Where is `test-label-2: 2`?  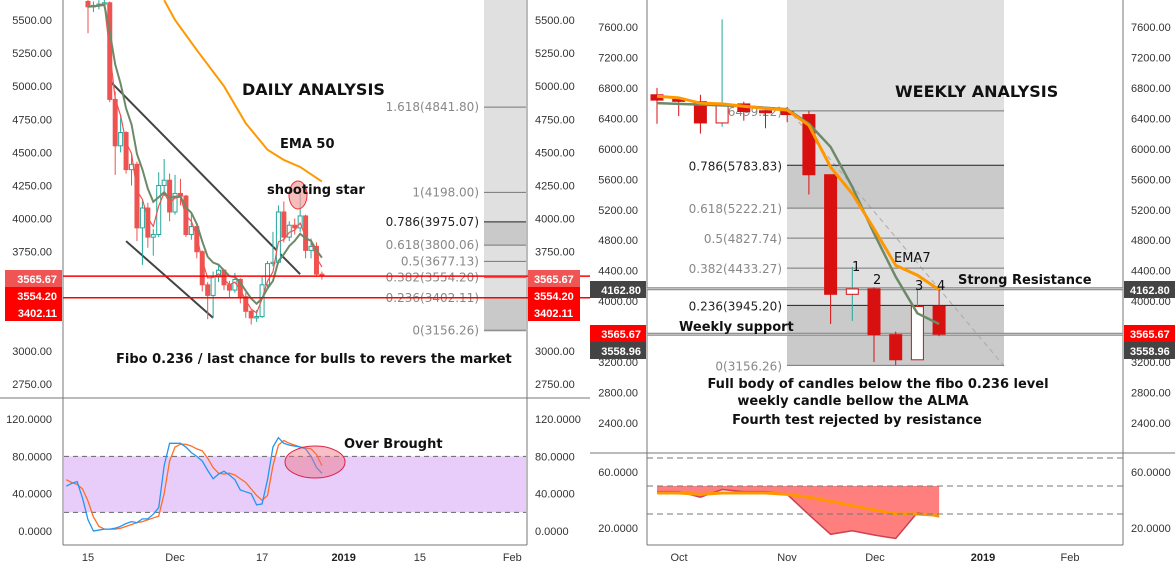
test-label-2: 2 is located at coordinates (877, 280).